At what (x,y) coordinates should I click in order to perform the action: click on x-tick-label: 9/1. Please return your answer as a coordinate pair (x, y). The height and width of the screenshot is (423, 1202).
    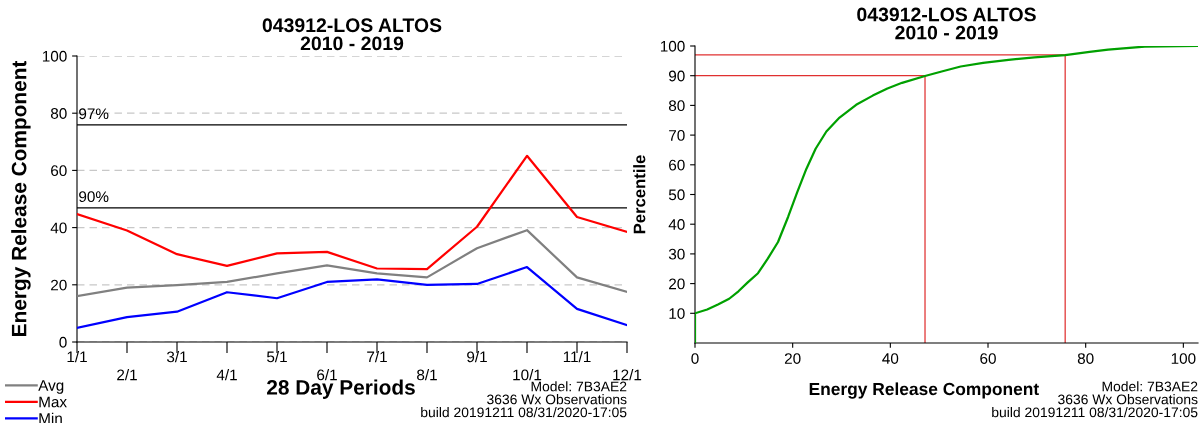
    Looking at the image, I should click on (477, 357).